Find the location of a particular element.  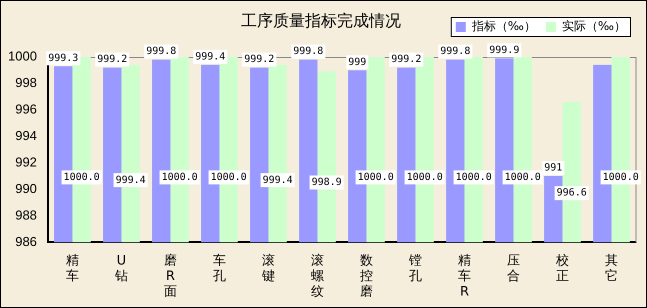

data-label: 991 is located at coordinates (553, 168).